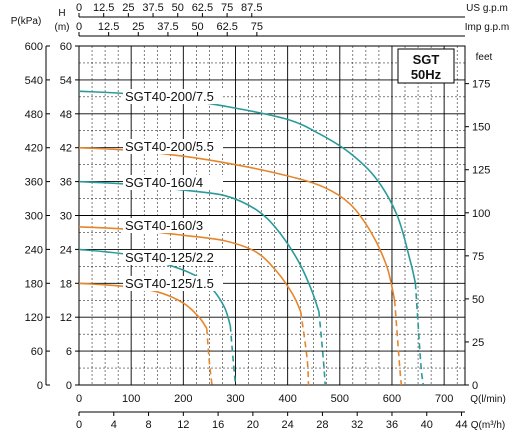 Image resolution: width=512 pixels, height=439 pixels. Describe the element at coordinates (66, 250) in the screenshot. I see `tick-label-head-m: 24` at that location.